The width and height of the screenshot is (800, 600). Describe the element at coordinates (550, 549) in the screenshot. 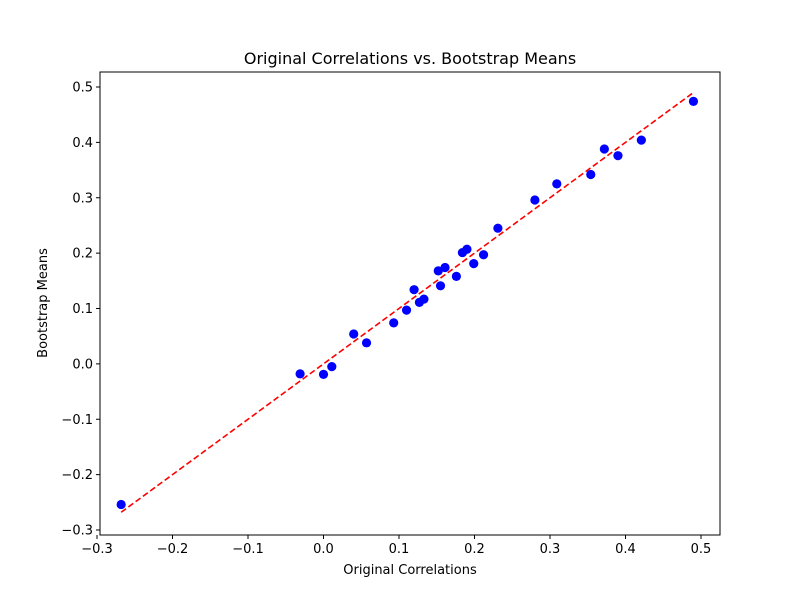

I see `x-tick-label: 0.3` at that location.